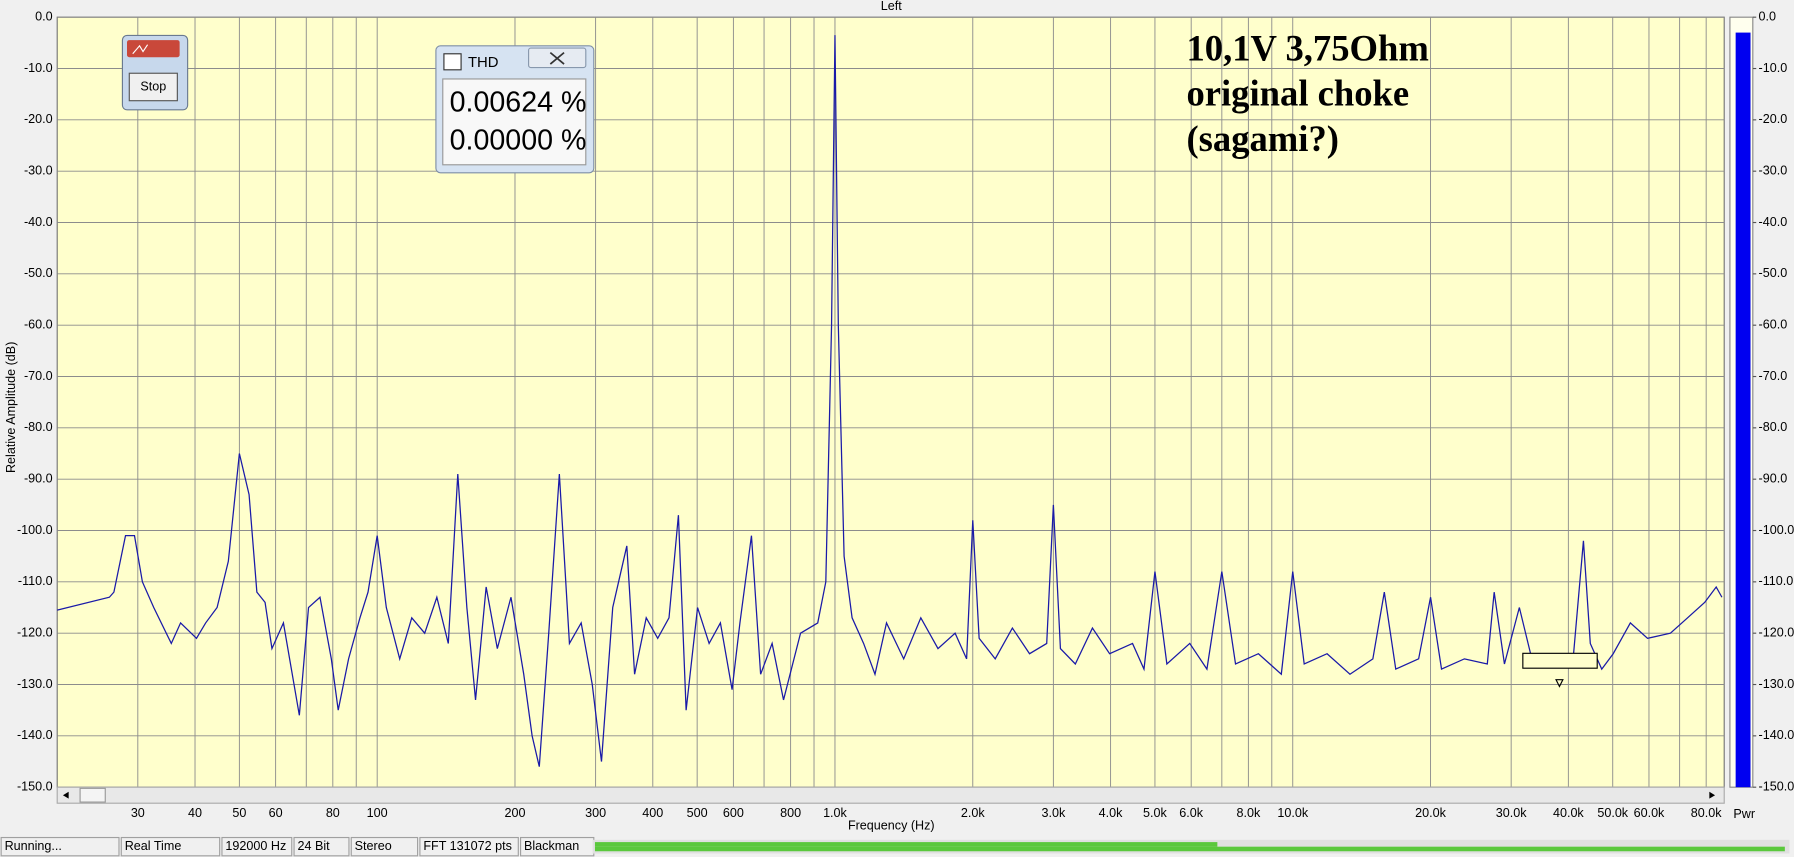  Describe the element at coordinates (1773, 479) in the screenshot. I see `y2-tick-label: -90.0` at that location.